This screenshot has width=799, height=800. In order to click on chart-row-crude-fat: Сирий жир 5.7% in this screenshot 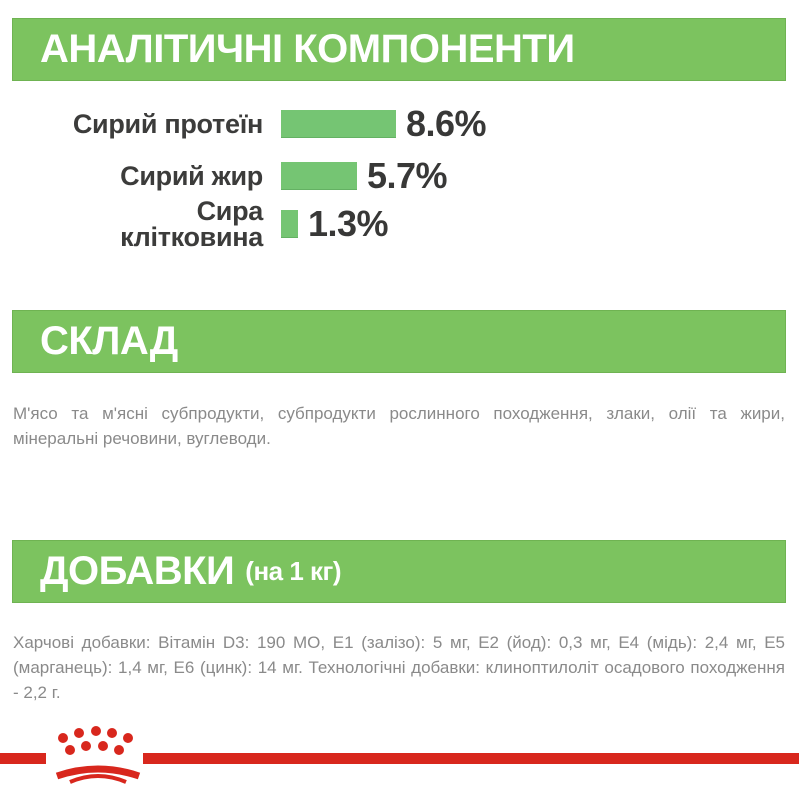, I will do `click(322, 176)`.